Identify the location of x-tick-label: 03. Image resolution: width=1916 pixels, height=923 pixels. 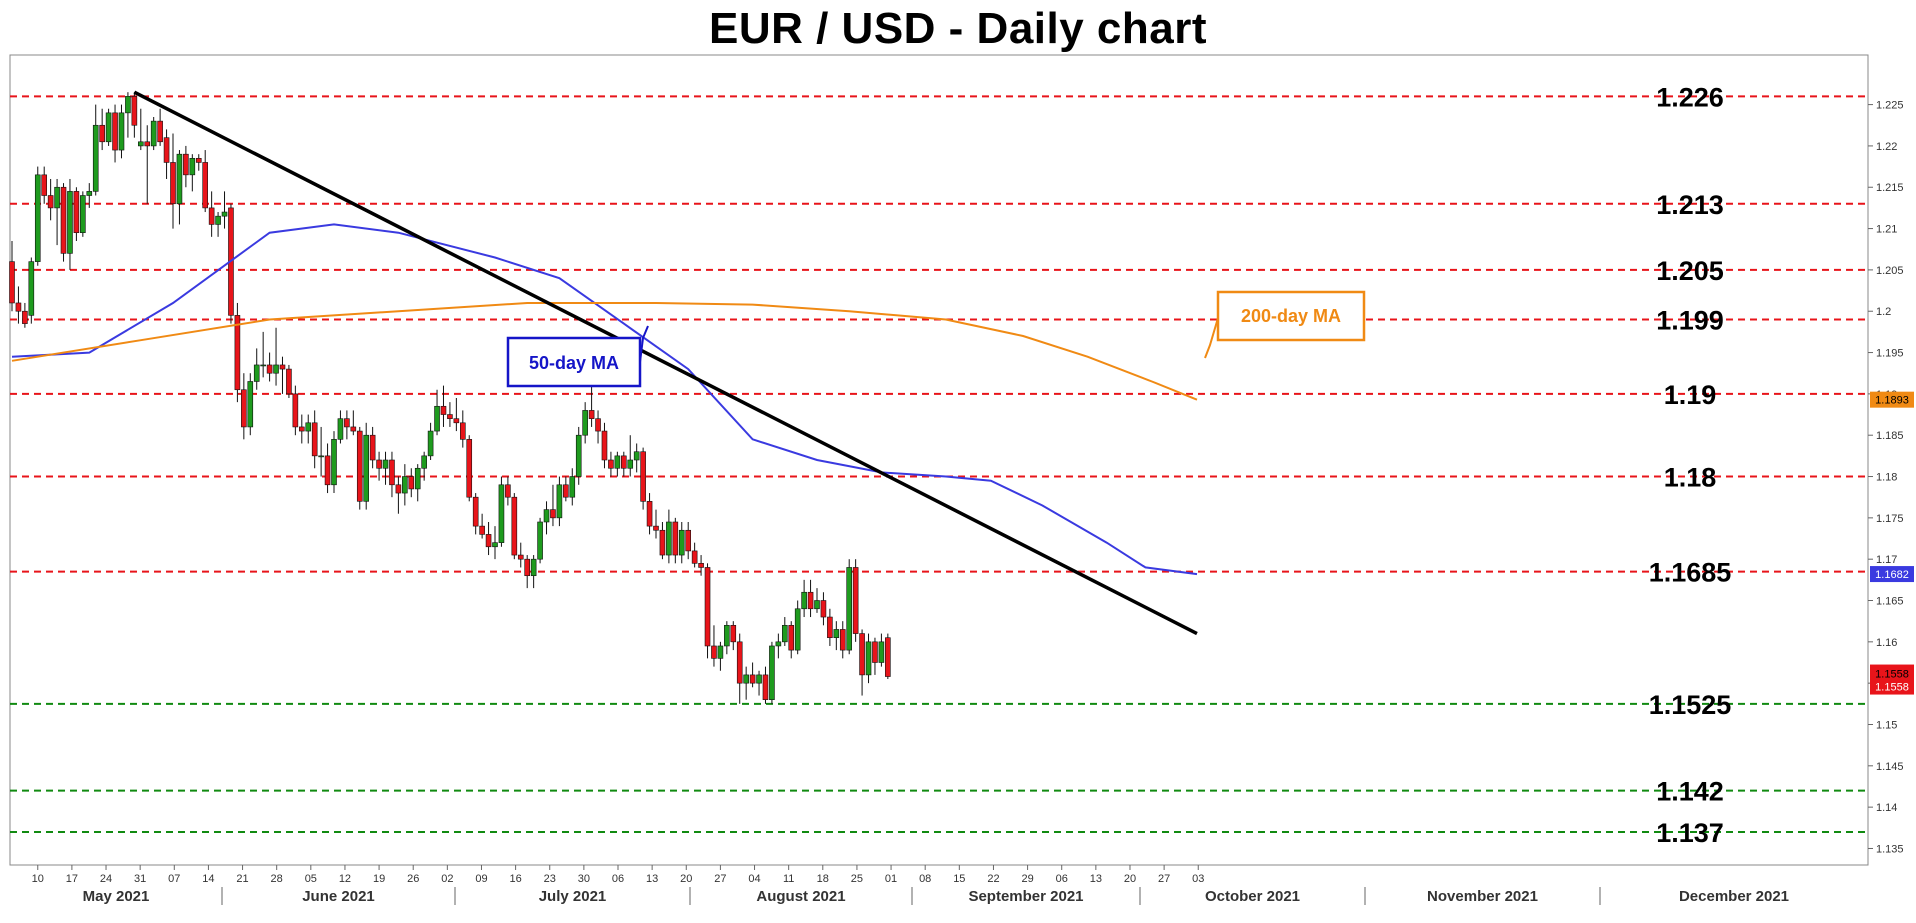
(1198, 879).